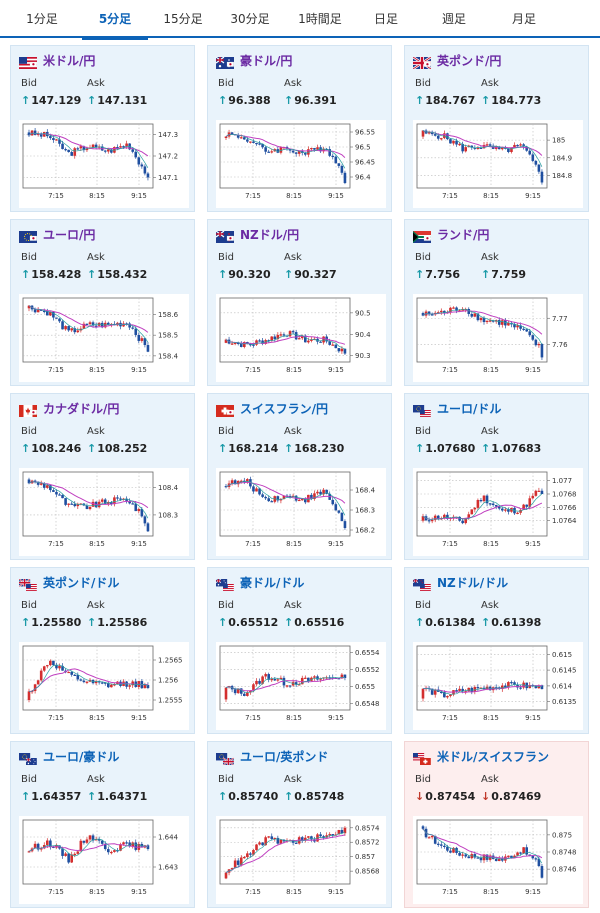 The width and height of the screenshot is (600, 913). I want to click on pair-link: カナダドル/円, so click(69, 408).